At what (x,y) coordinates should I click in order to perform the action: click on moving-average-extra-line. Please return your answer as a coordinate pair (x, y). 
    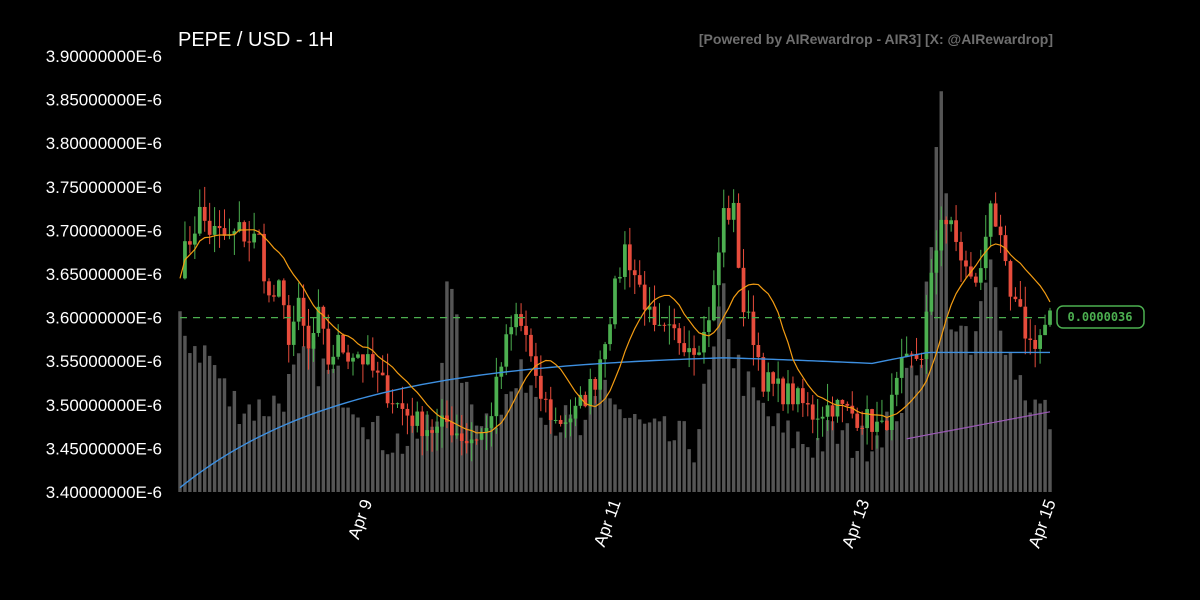
    Looking at the image, I should click on (978, 425).